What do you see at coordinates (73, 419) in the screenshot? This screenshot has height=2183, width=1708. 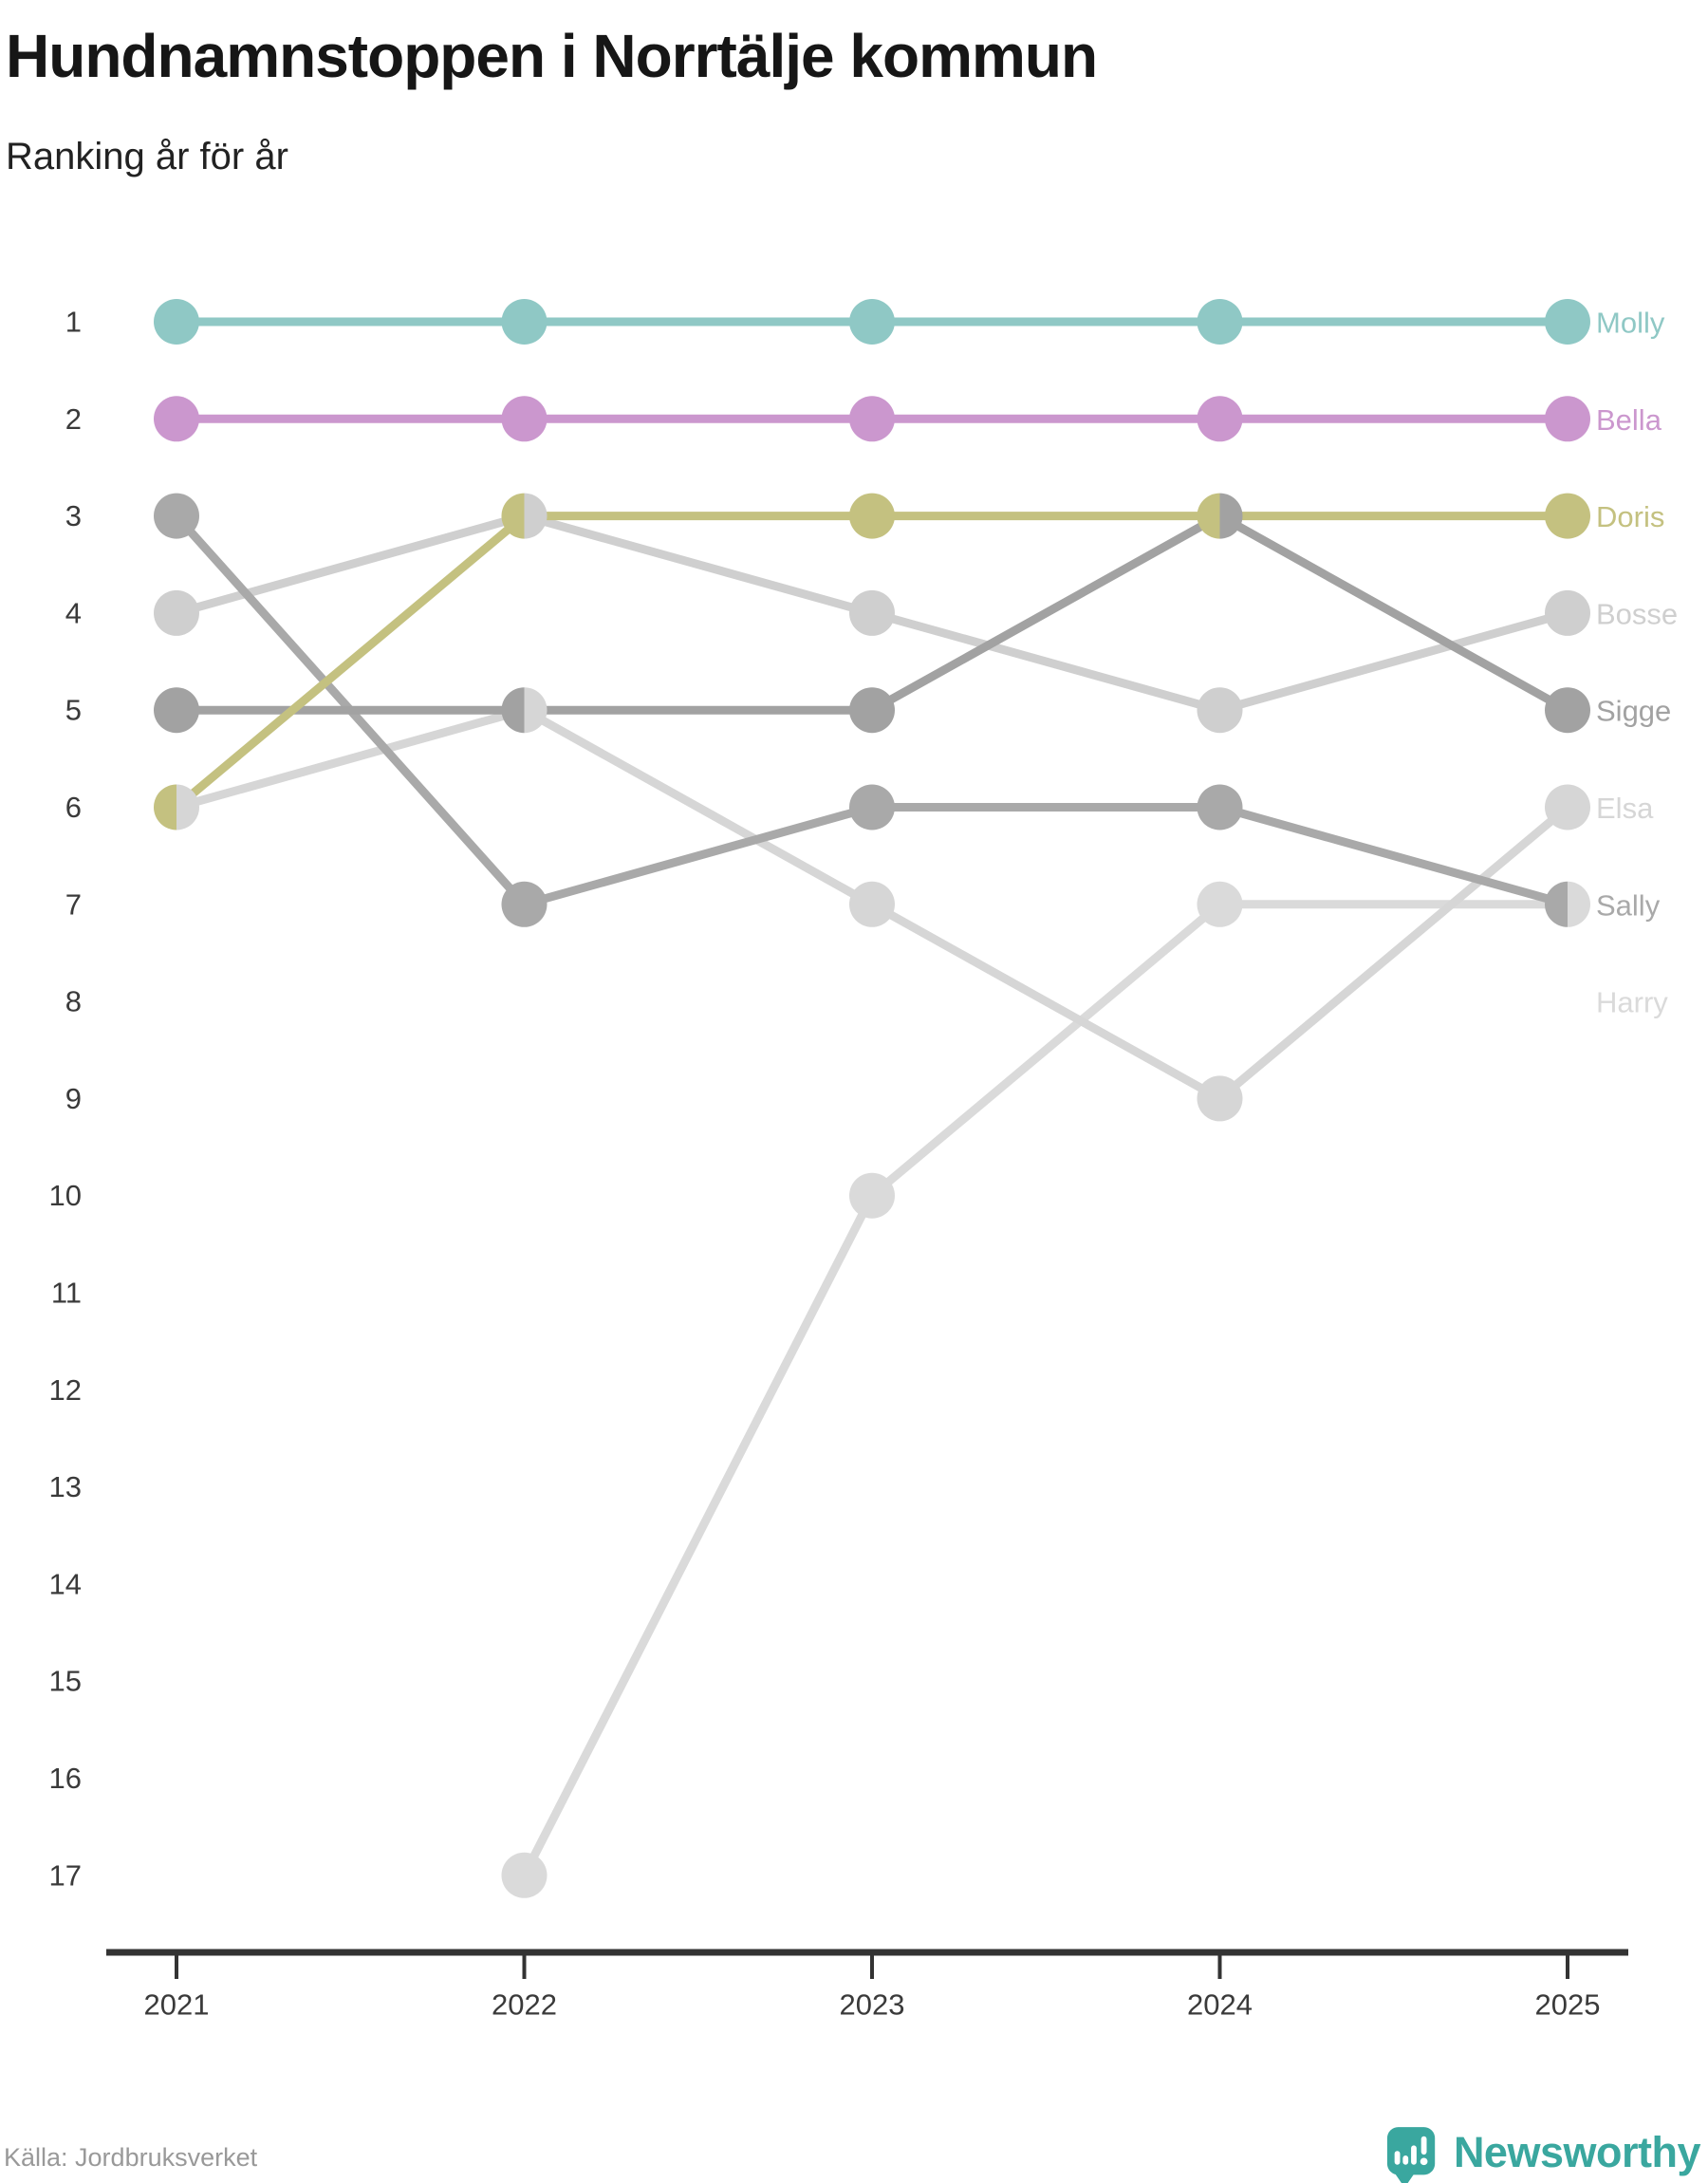 I see `y-tick-label: 2` at bounding box center [73, 419].